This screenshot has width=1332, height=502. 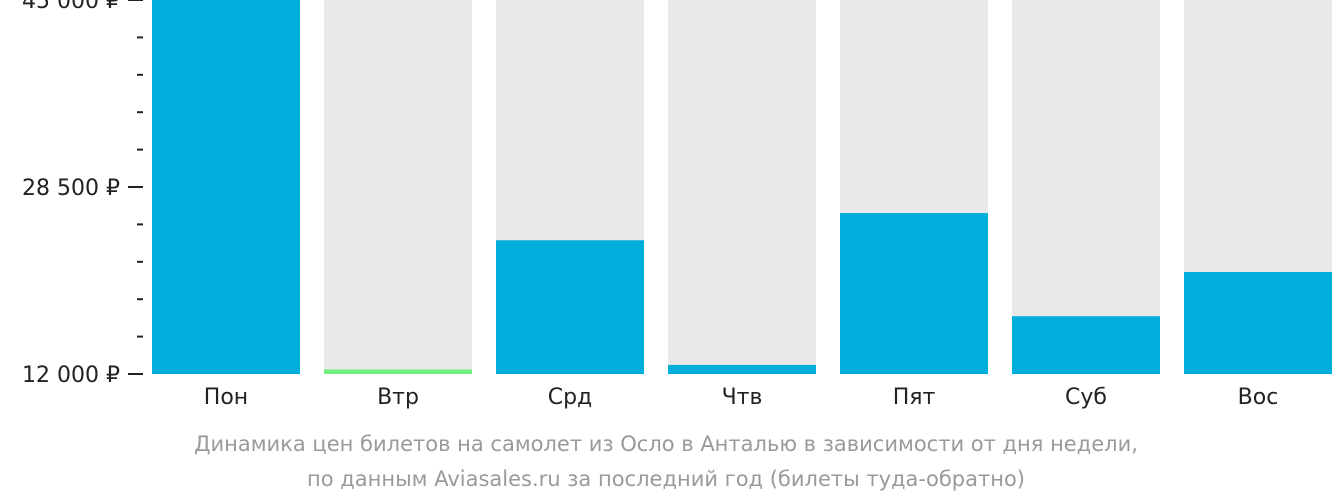 What do you see at coordinates (71, 7) in the screenshot?
I see `y-tick-label-0: 45 000 ₽` at bounding box center [71, 7].